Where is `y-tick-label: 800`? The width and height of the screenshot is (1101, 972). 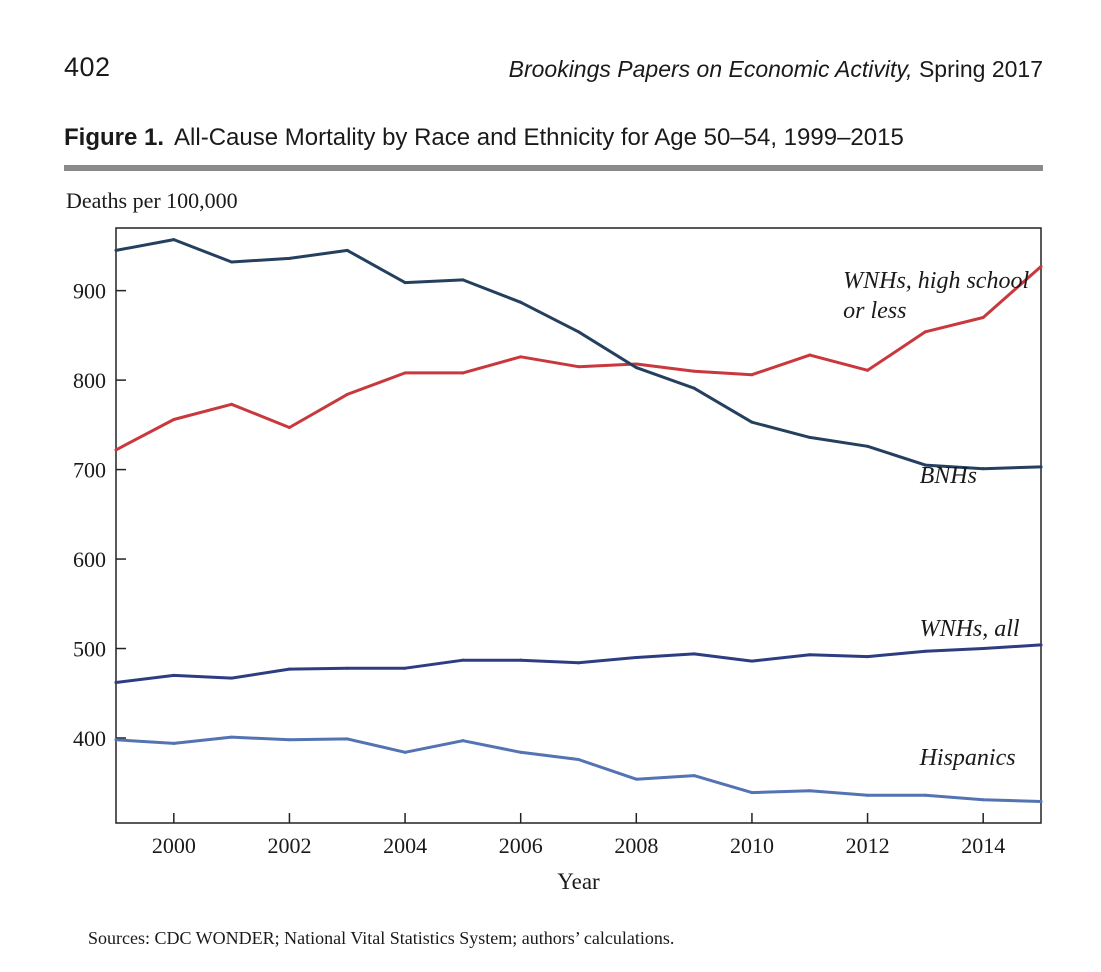 y-tick-label: 800 is located at coordinates (89, 380).